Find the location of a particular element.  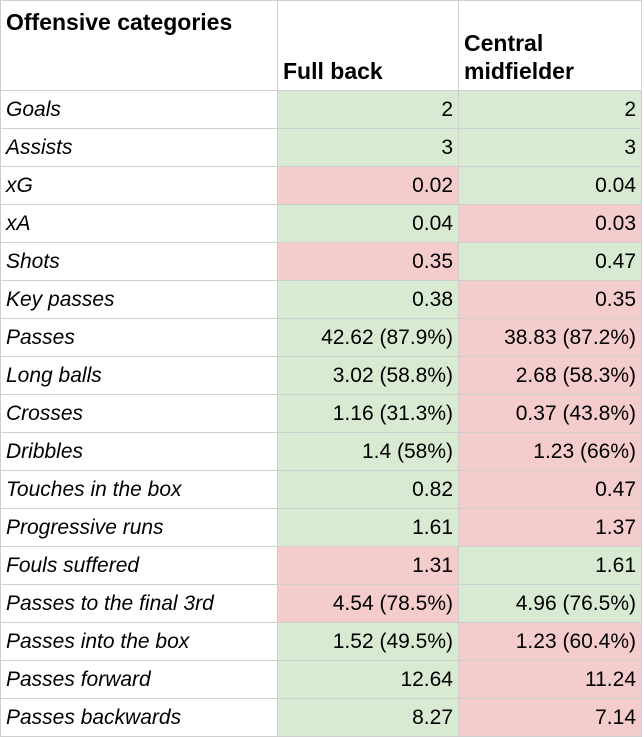

value-cell: 0.38 is located at coordinates (368, 299).